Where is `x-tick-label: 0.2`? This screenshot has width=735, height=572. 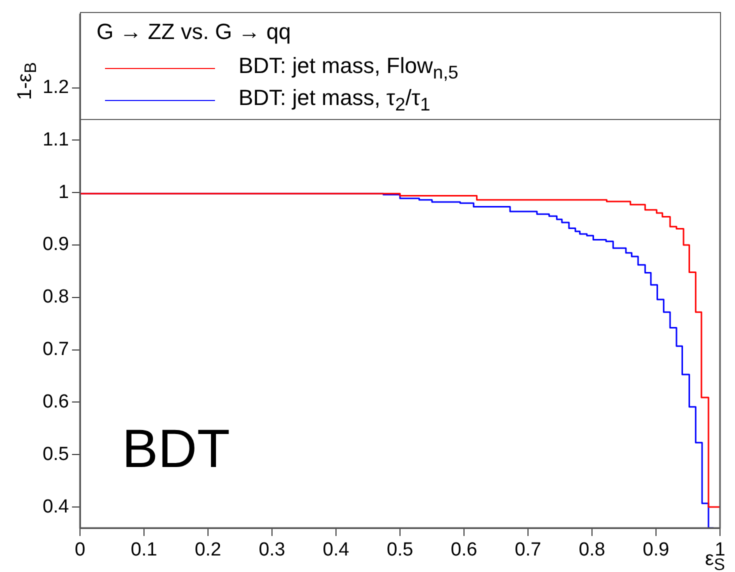
x-tick-label: 0.2 is located at coordinates (208, 550).